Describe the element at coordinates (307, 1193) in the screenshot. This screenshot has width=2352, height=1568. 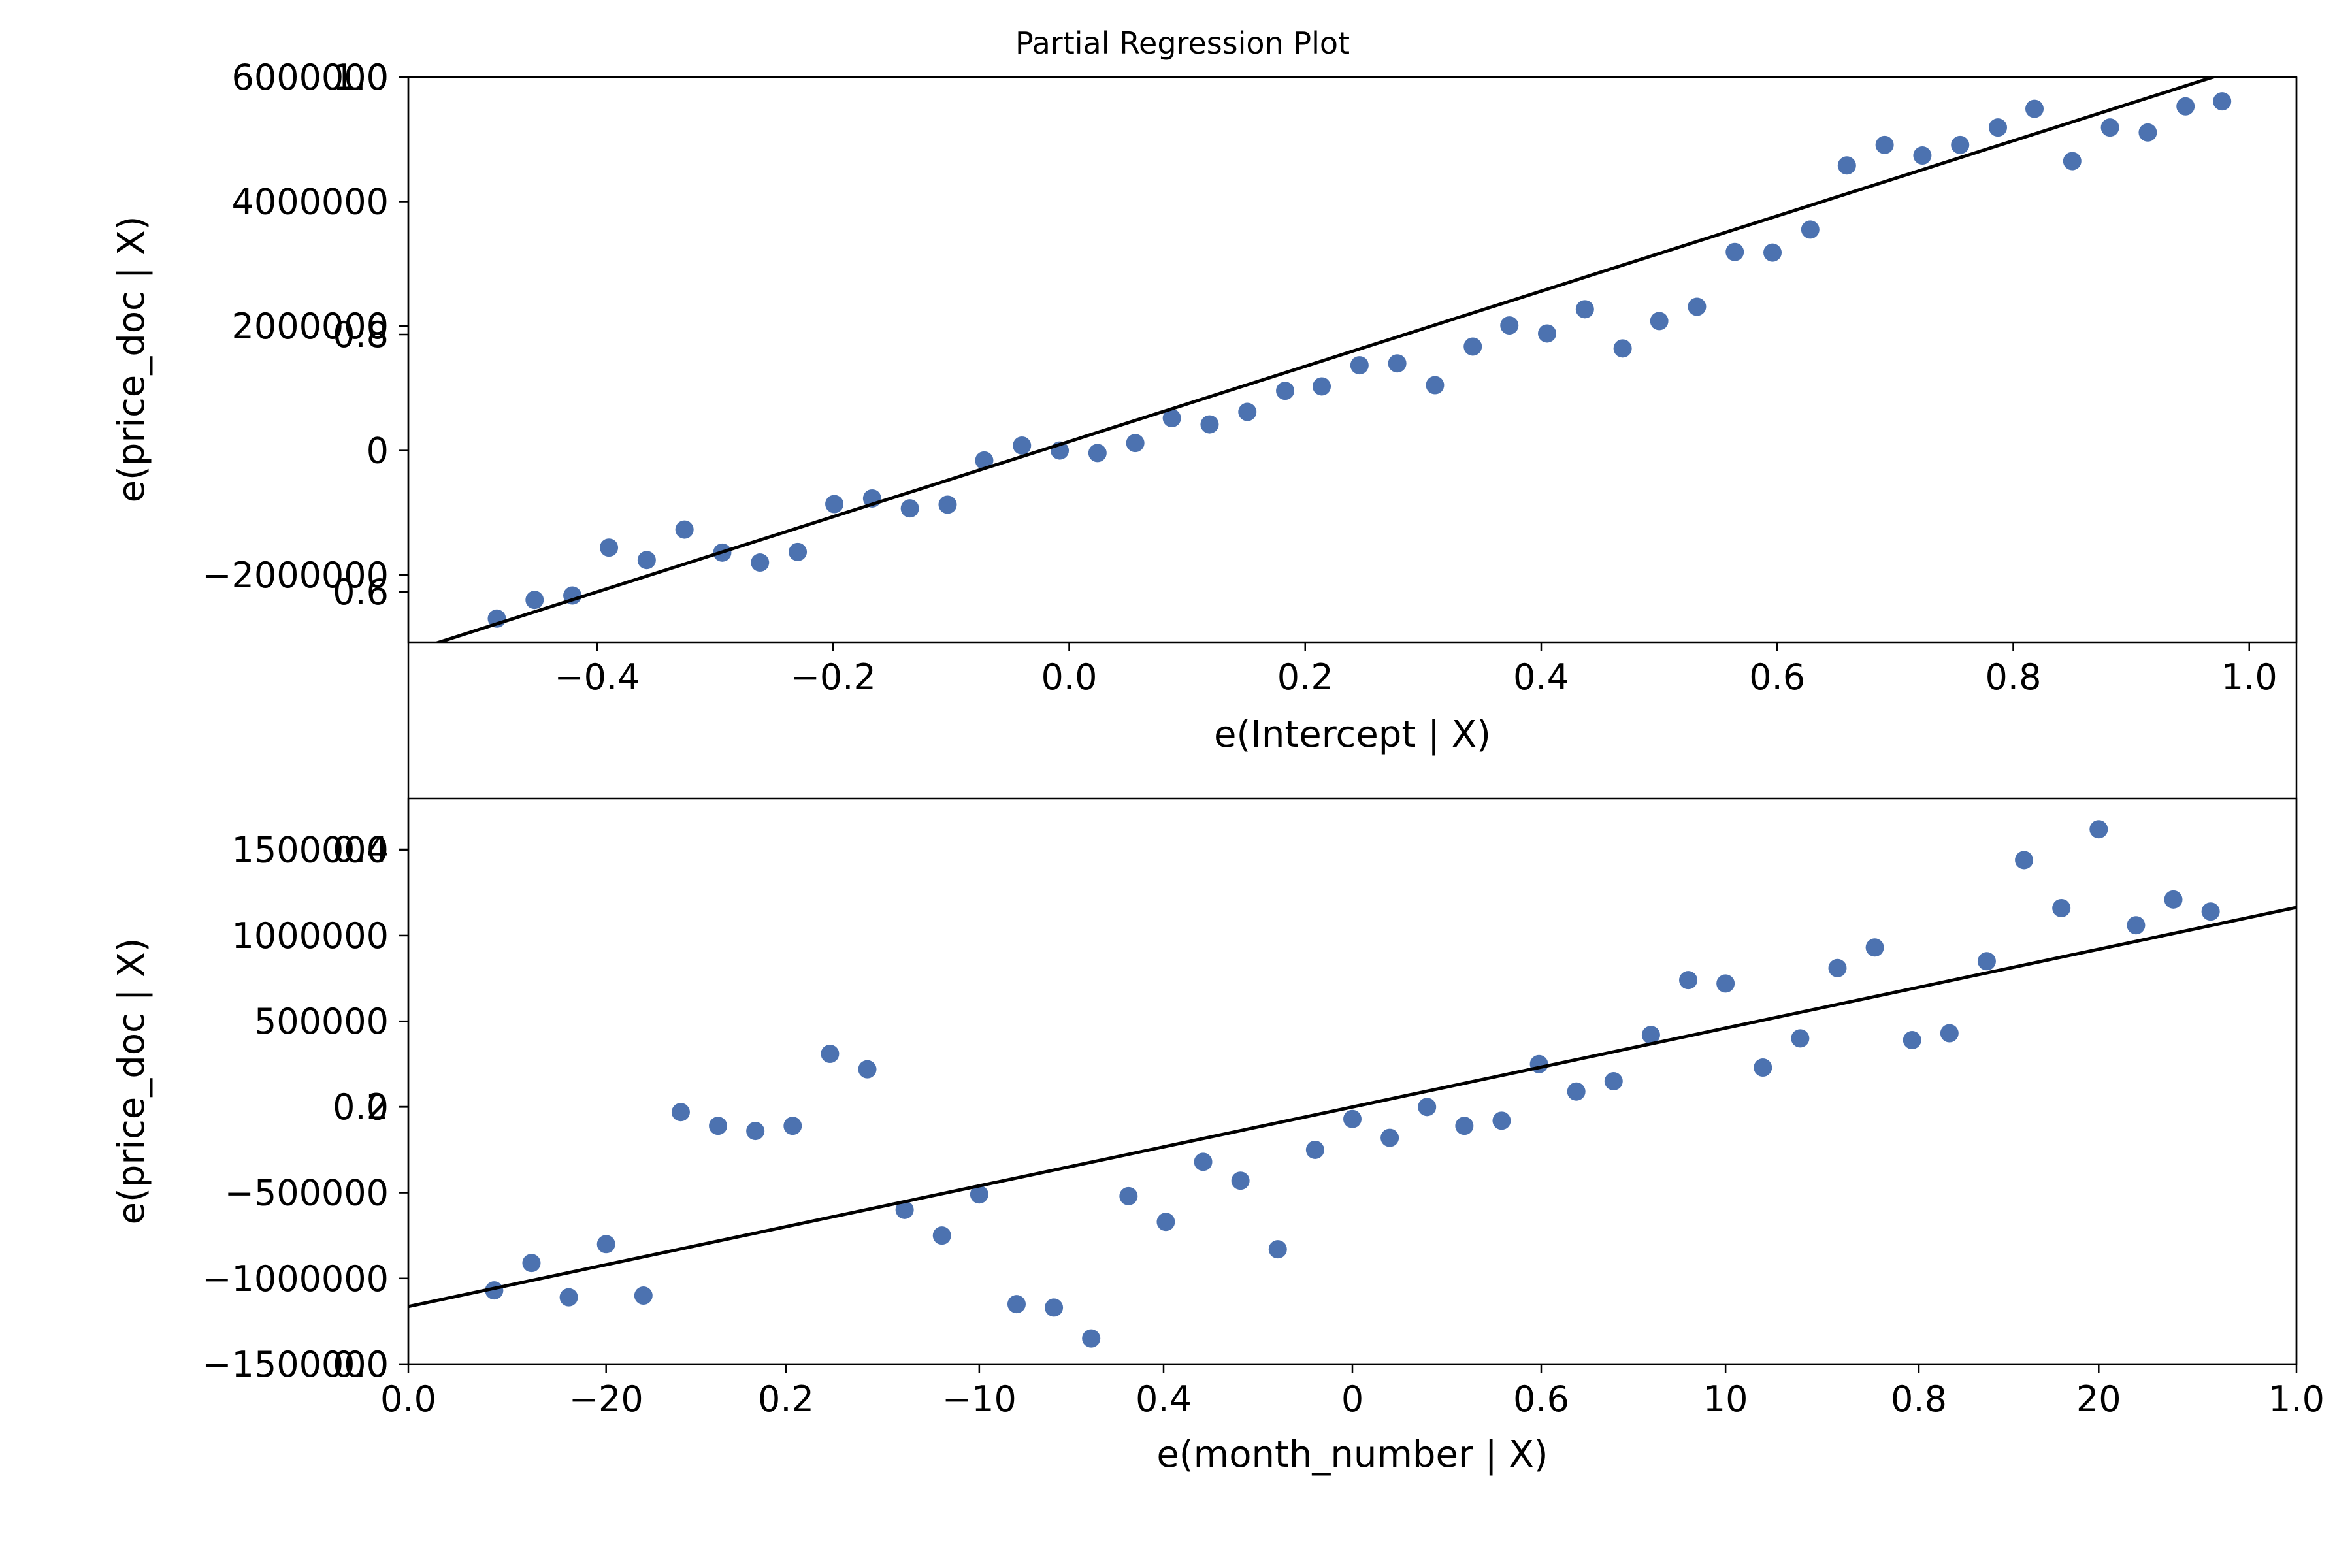
I see `y-tick-label: −500000` at that location.